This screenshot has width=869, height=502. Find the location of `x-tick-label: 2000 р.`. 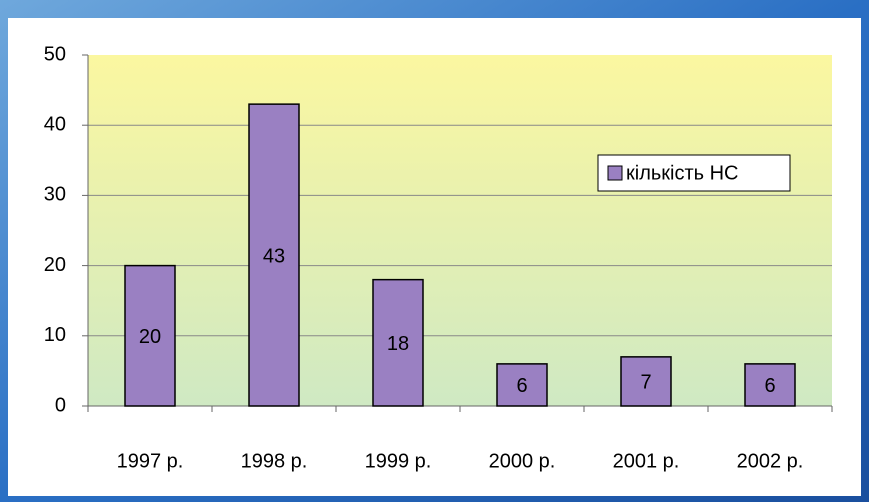

x-tick-label: 2000 р. is located at coordinates (522, 461).